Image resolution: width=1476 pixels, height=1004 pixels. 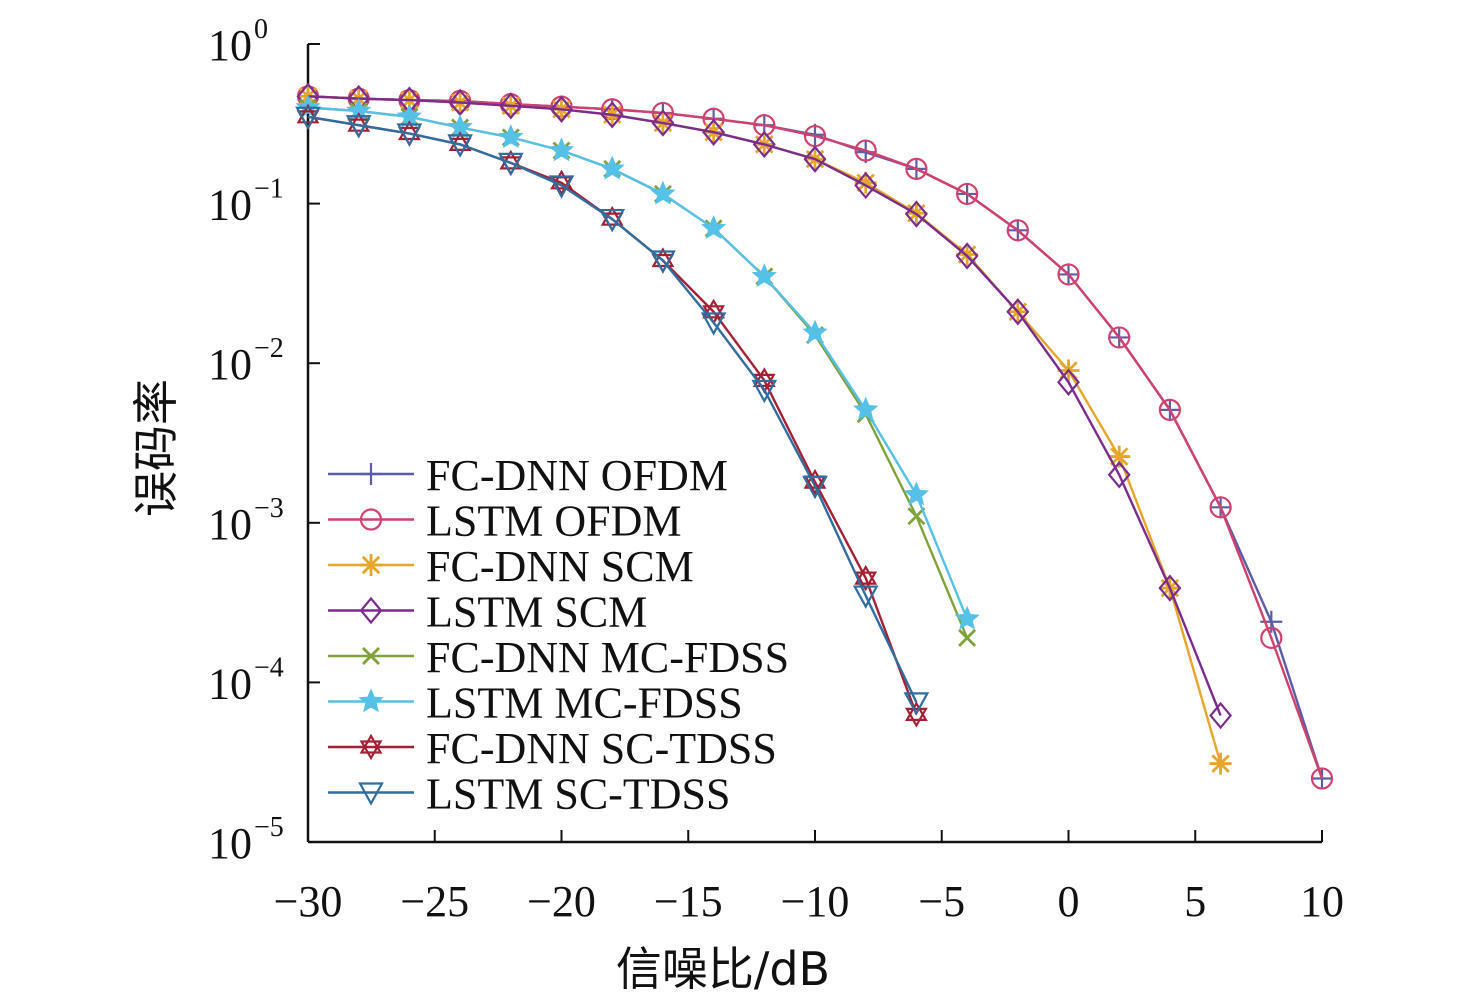 I want to click on marker-triangle-down, so click(x=371, y=794).